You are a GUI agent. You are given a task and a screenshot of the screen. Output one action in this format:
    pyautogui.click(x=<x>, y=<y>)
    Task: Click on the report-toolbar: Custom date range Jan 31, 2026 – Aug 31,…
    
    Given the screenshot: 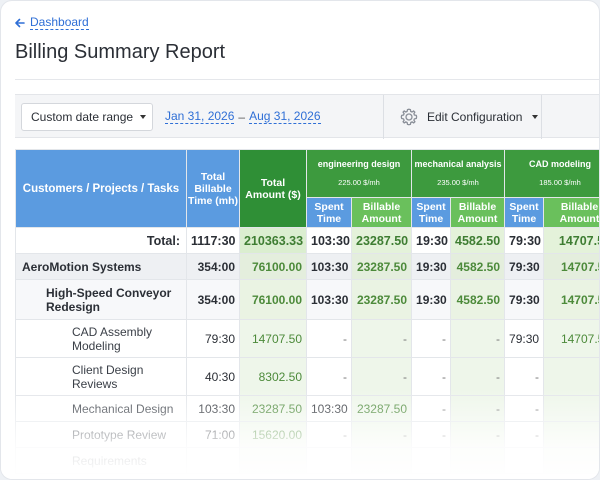 What is the action you would take?
    pyautogui.click(x=307, y=116)
    